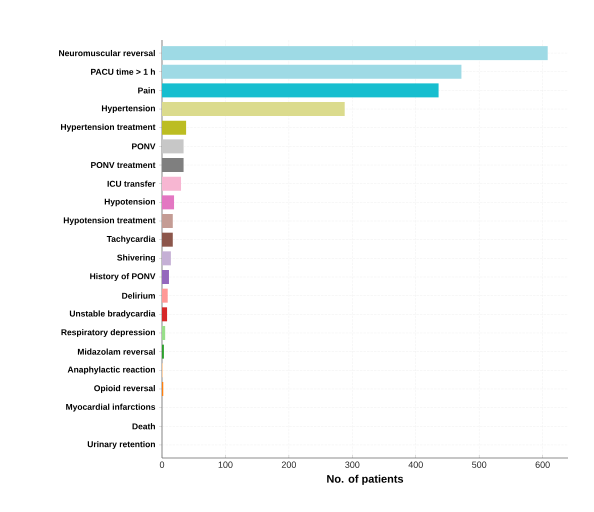 The height and width of the screenshot is (512, 594). Describe the element at coordinates (116, 351) in the screenshot. I see `y-tick-label: Midazolam reversal` at that location.